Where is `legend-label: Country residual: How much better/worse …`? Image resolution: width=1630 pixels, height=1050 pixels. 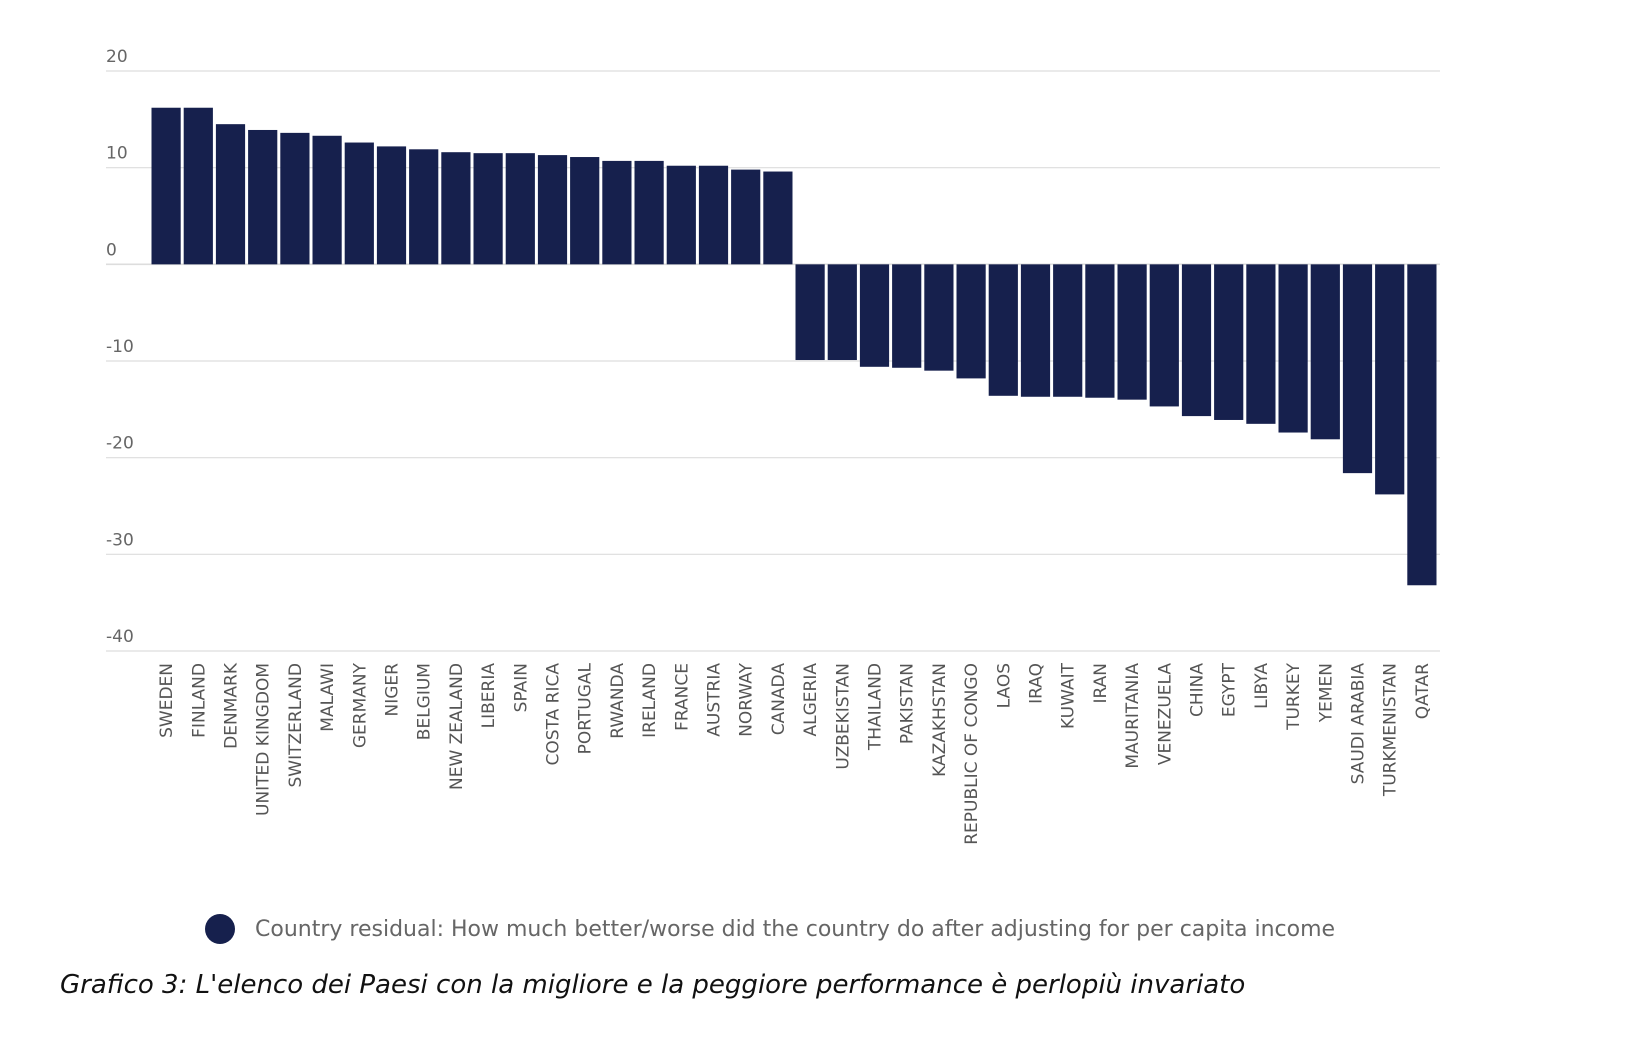 legend-label: Country residual: How much better/worse … is located at coordinates (795, 929).